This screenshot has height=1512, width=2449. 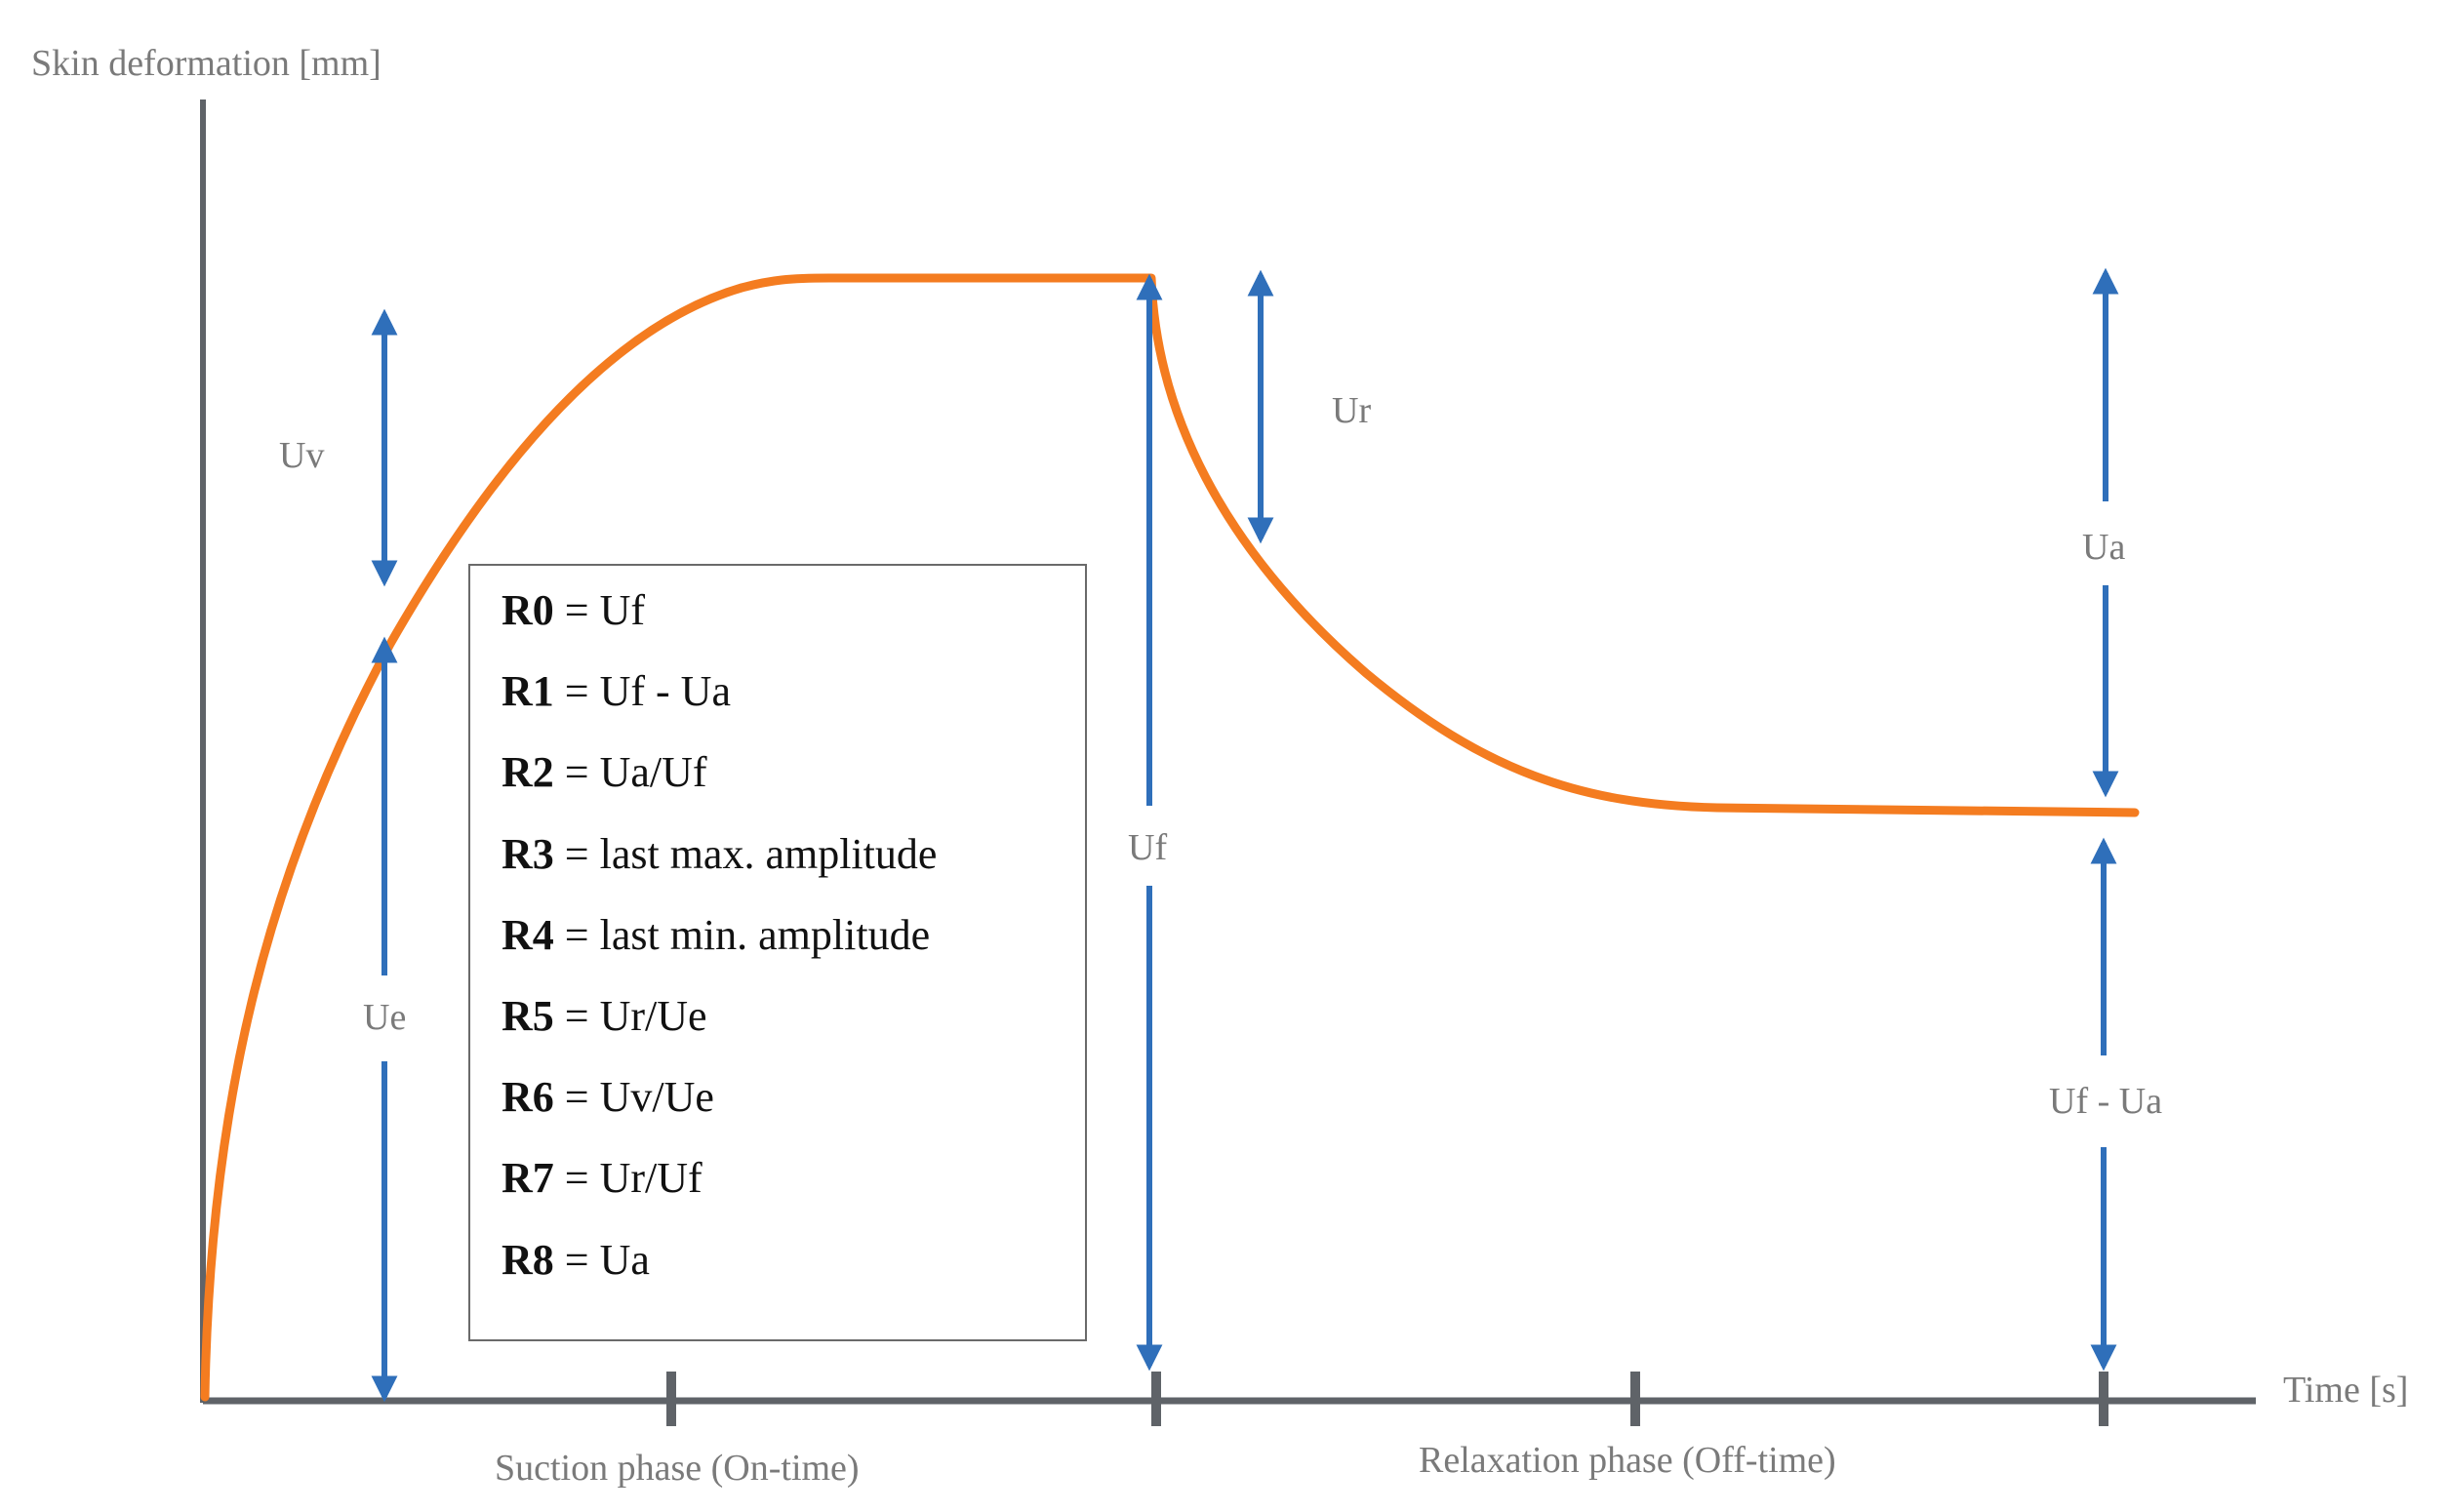 I want to click on ur-label: Ur, so click(x=1352, y=410).